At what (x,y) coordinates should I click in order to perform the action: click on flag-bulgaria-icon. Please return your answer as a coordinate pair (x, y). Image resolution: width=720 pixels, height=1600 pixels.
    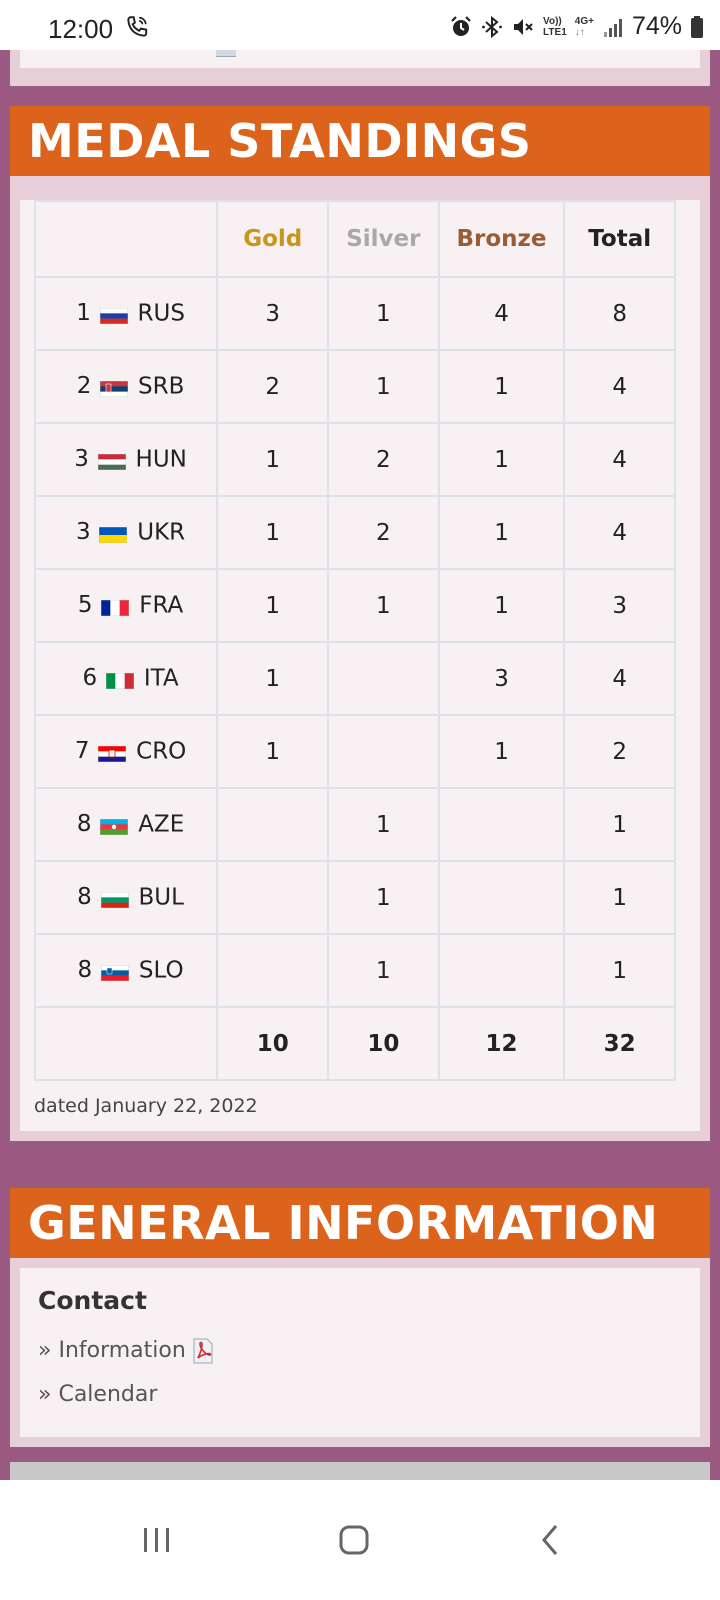
    Looking at the image, I should click on (114, 898).